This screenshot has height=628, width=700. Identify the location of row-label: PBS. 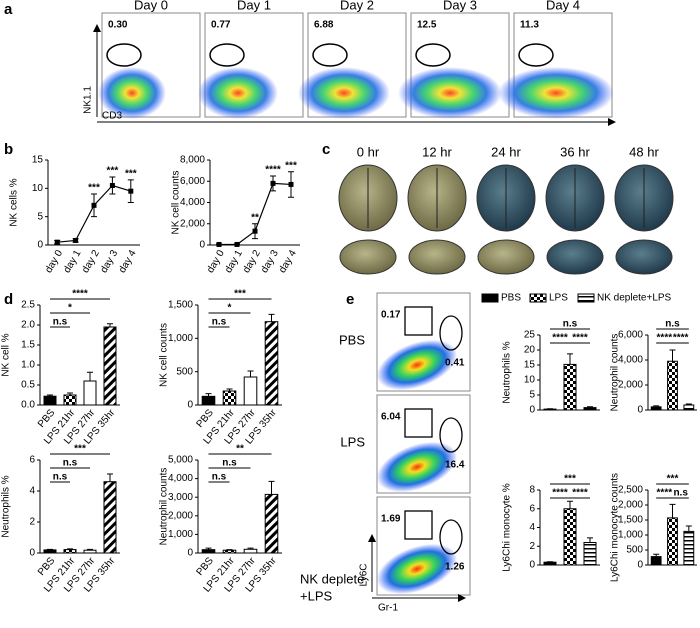
(352, 339).